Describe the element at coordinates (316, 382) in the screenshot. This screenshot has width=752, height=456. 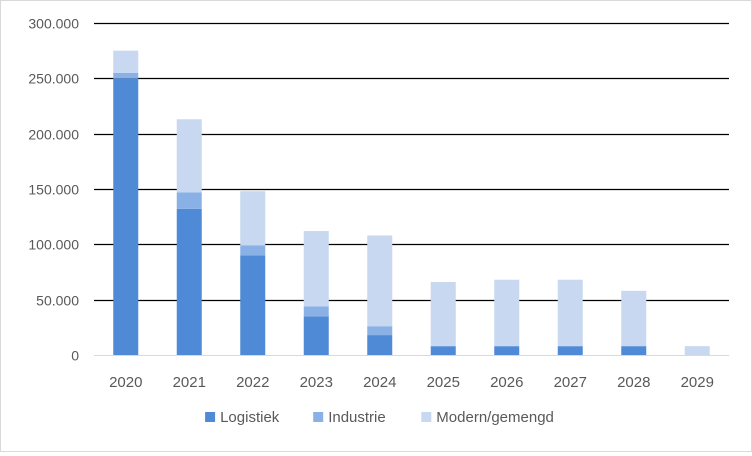
I see `x-tick-label: 2023` at that location.